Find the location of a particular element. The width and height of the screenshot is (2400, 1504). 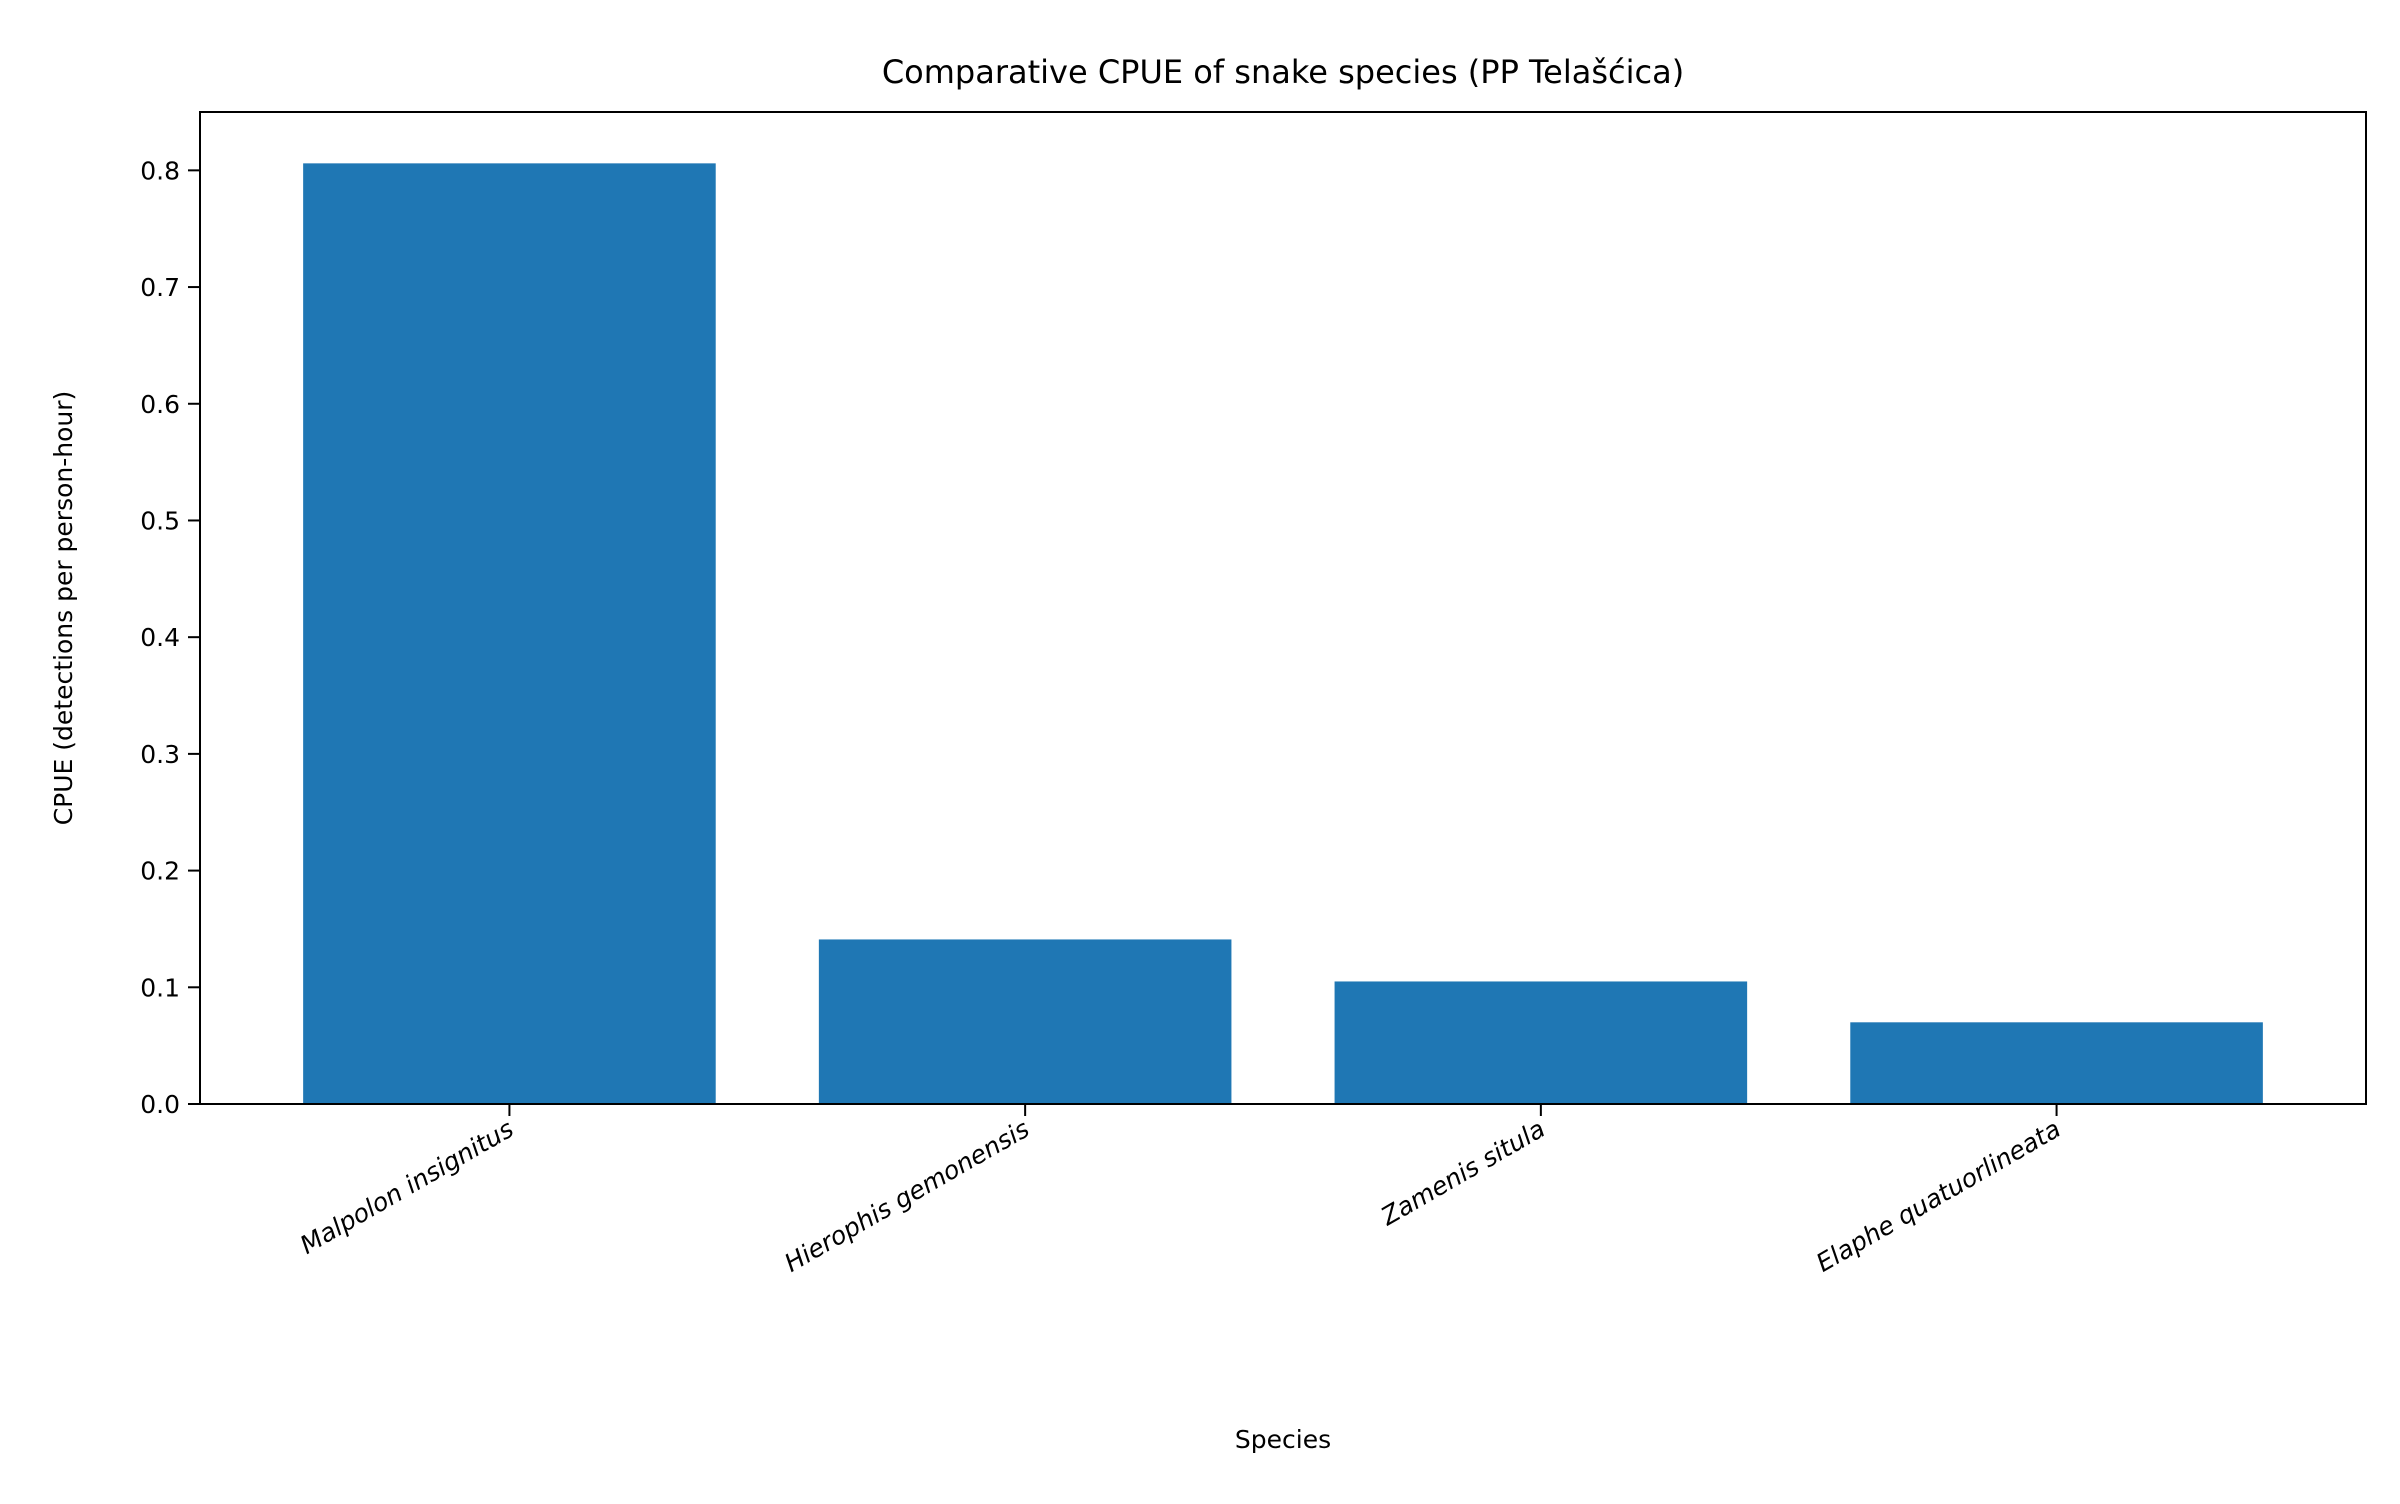

y-tick-label: 0.6 is located at coordinates (160, 404).